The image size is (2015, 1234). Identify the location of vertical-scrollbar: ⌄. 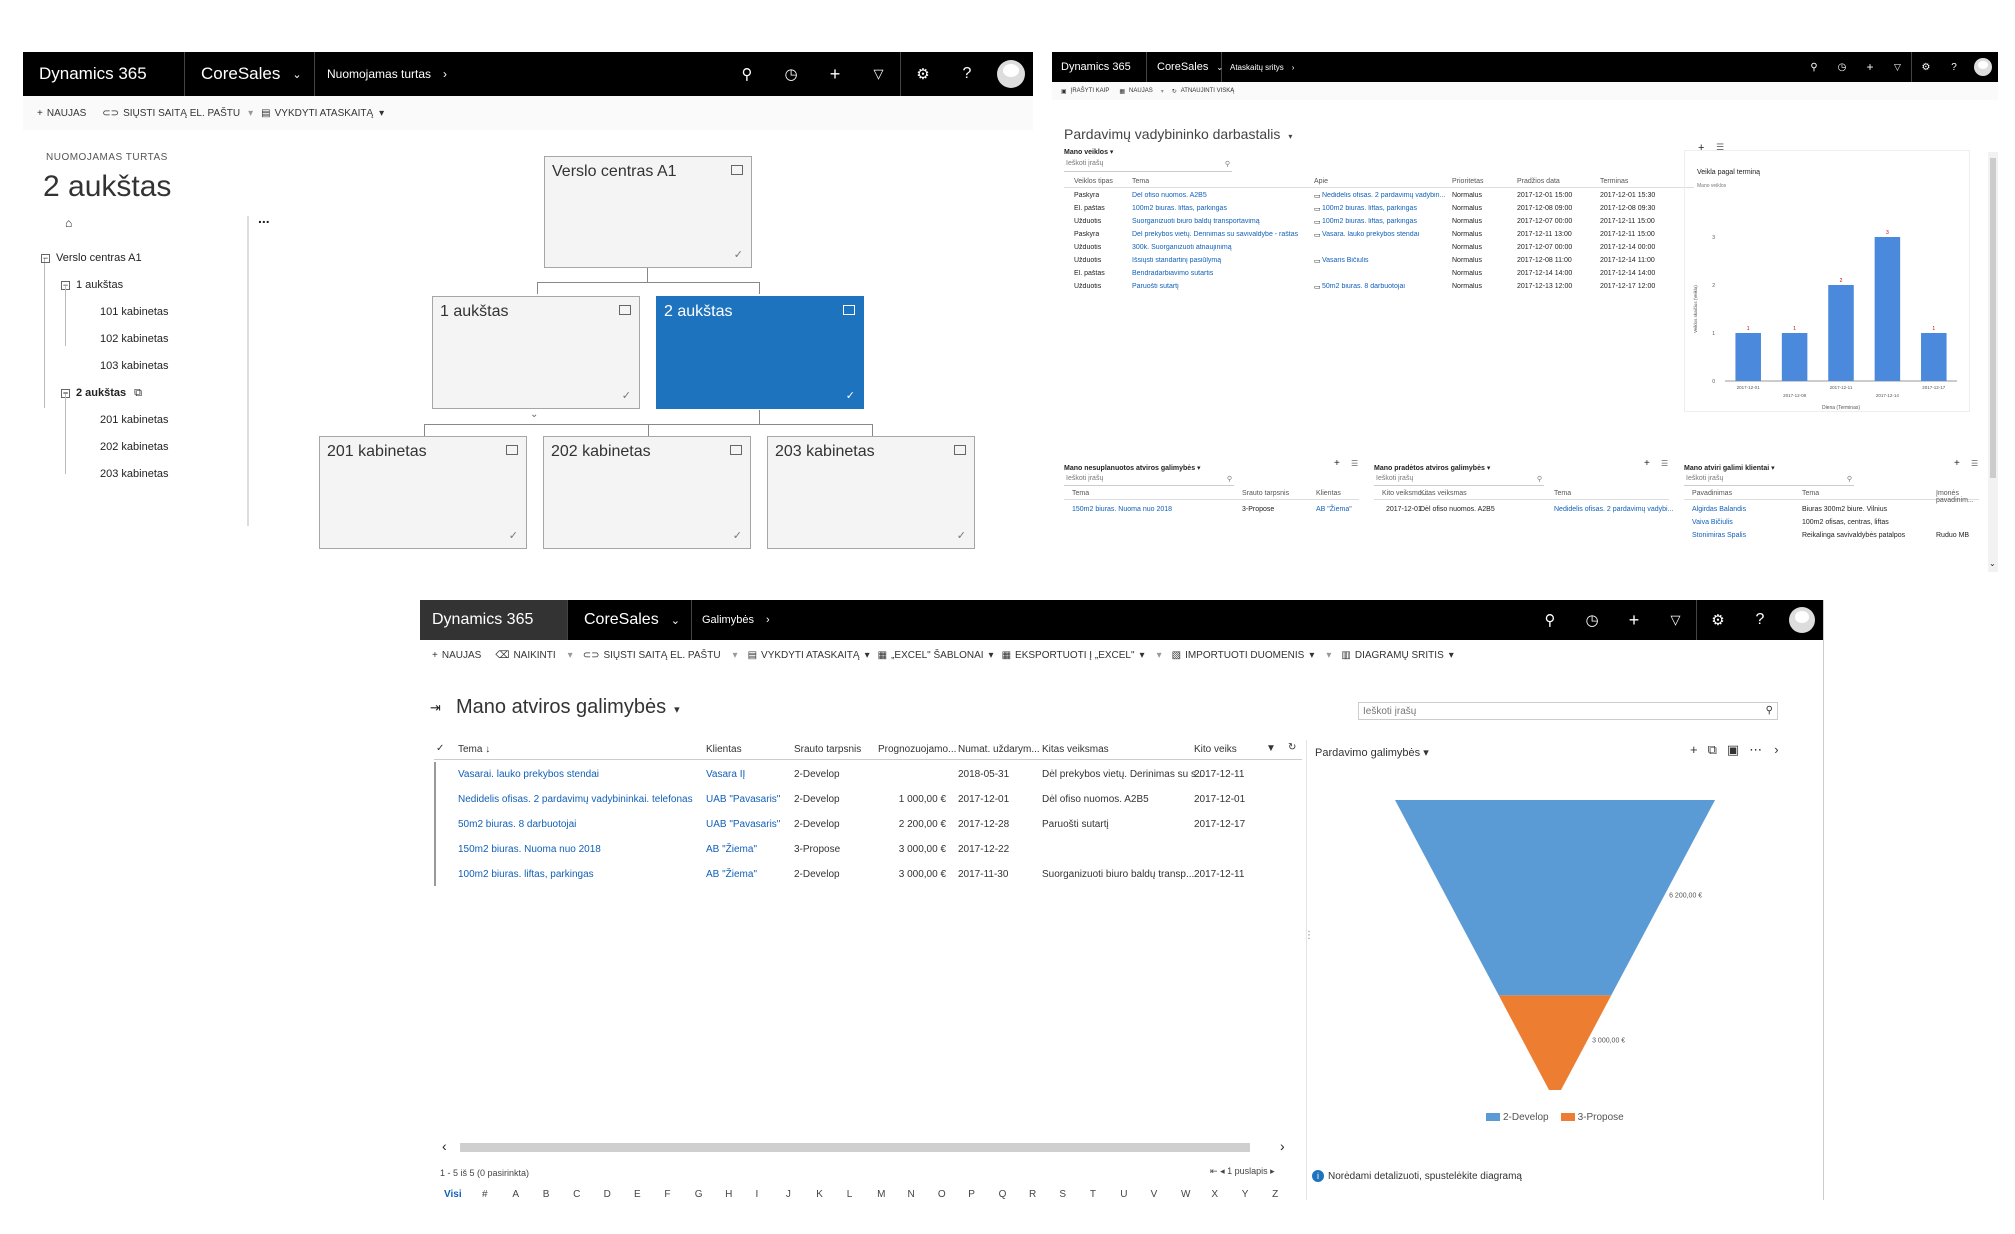
(1993, 362).